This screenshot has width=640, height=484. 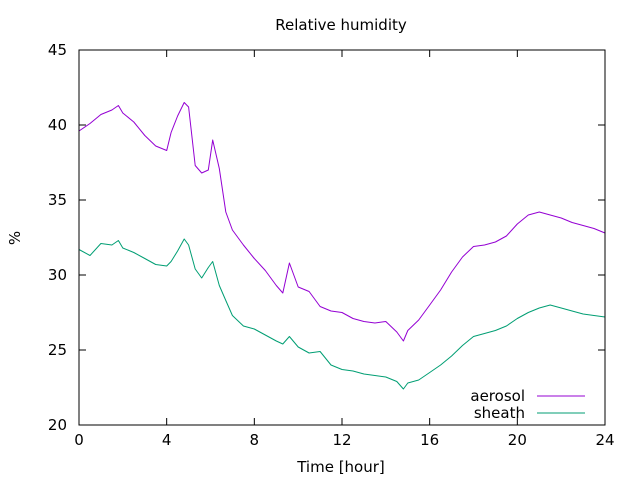 What do you see at coordinates (79, 440) in the screenshot?
I see `x-tick-label: 0` at bounding box center [79, 440].